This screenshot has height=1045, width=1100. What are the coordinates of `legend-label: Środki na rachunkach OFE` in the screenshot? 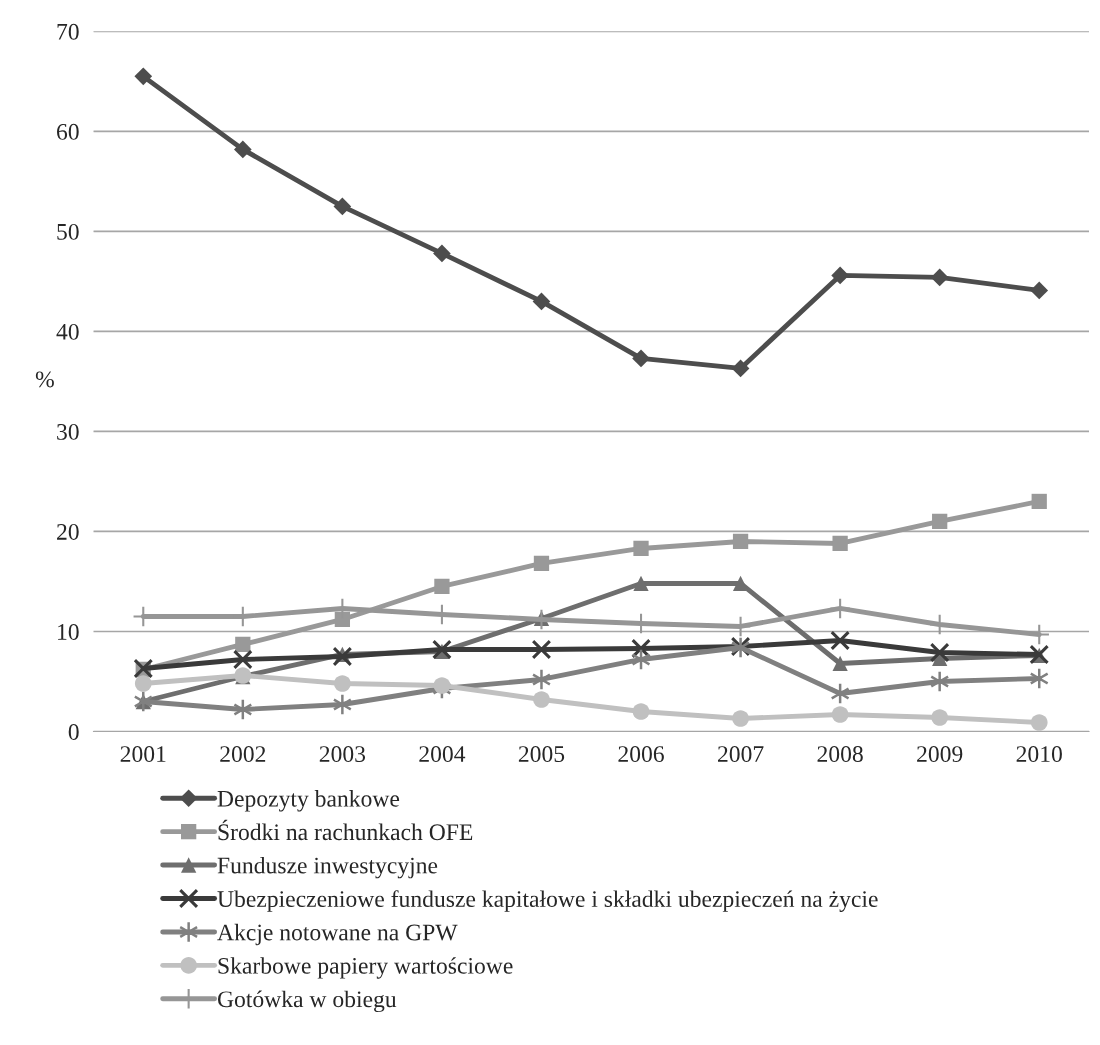 It's located at (345, 830).